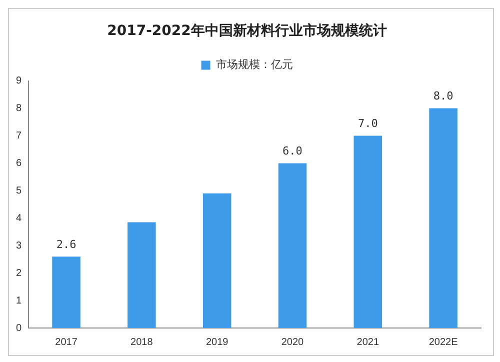 The image size is (500, 362). I want to click on y-tick-label: 7, so click(19, 136).